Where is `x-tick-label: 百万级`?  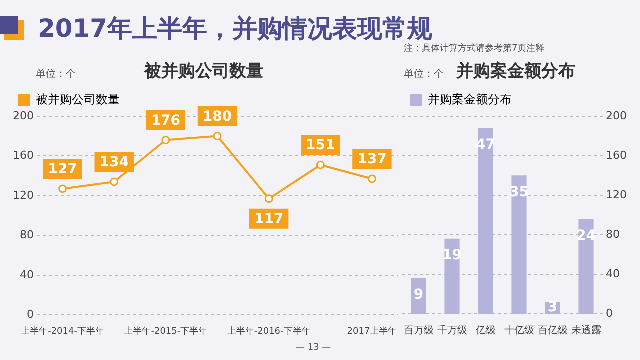
x-tick-label: 百万级 is located at coordinates (419, 330).